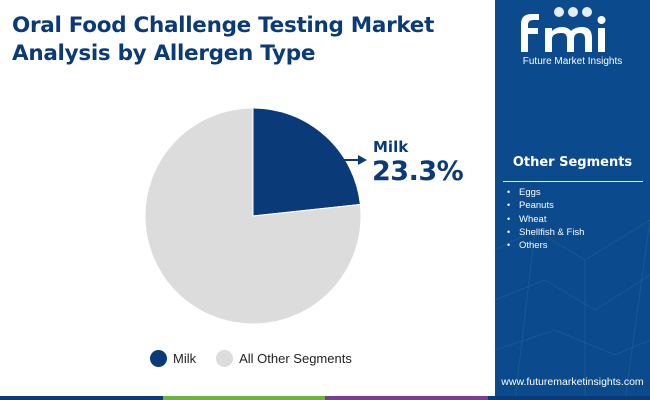 This screenshot has width=650, height=400. I want to click on segment-item: Shellfish & Fish, so click(545, 233).